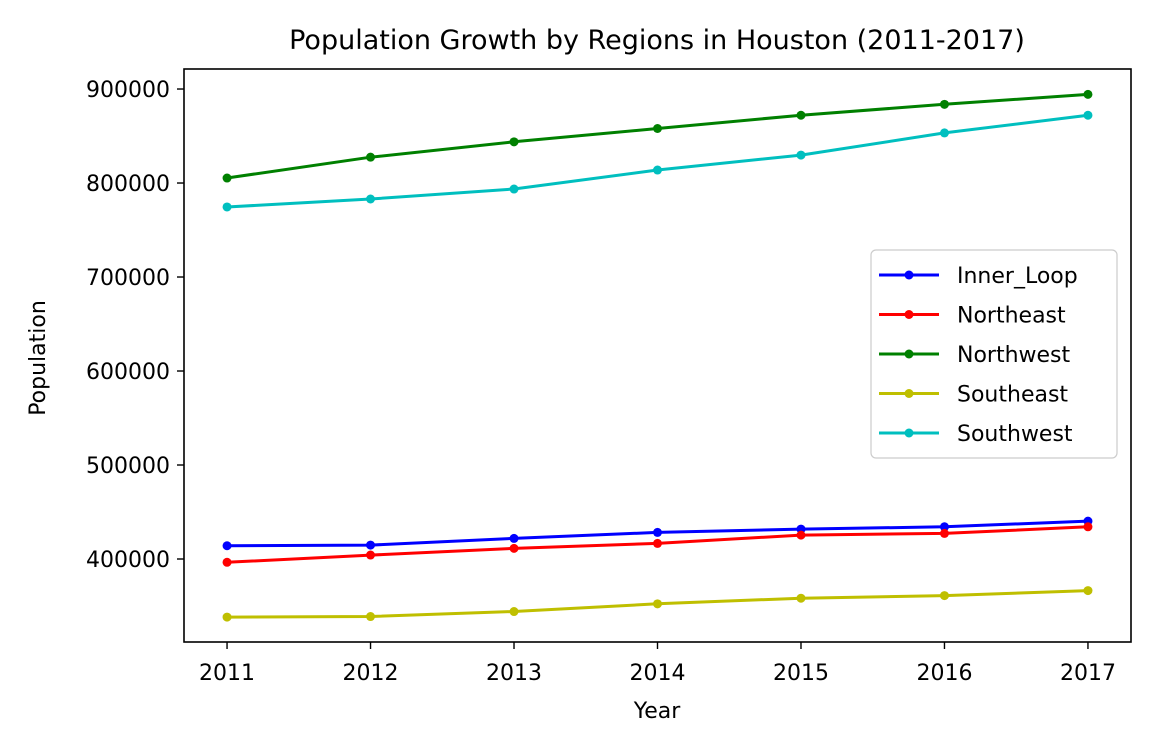  What do you see at coordinates (801, 673) in the screenshot?
I see `x-tick-label: 2015` at bounding box center [801, 673].